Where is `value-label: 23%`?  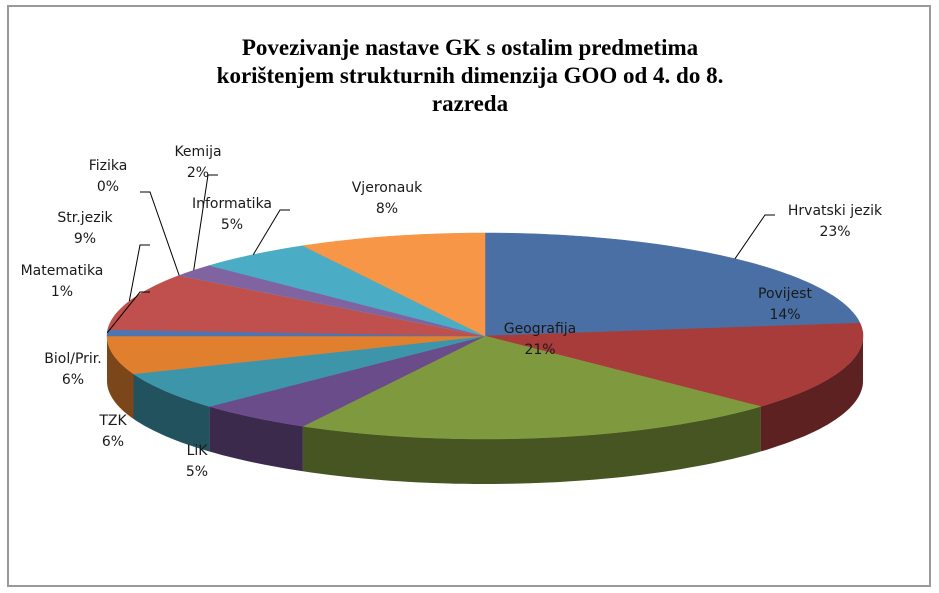
value-label: 23% is located at coordinates (834, 232).